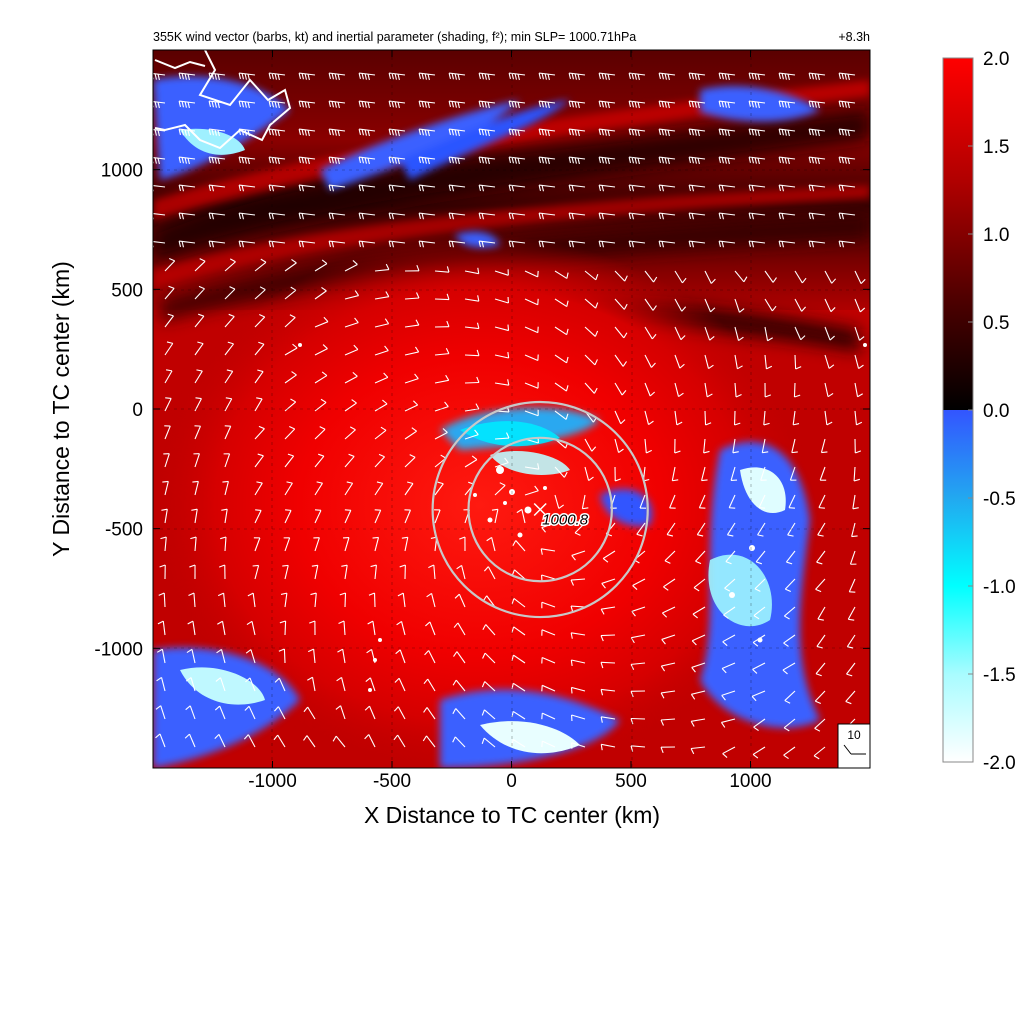  Describe the element at coordinates (272, 781) in the screenshot. I see `x-tick-label: -1000` at that location.